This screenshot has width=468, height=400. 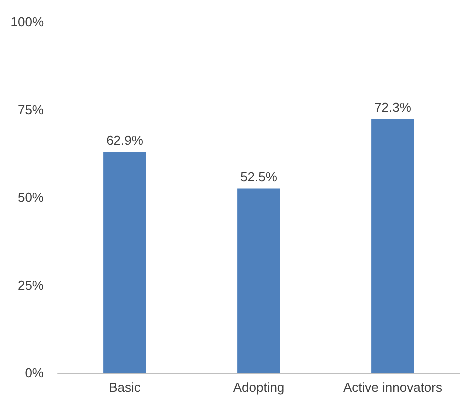 I want to click on y-tick-label: 100%, so click(x=27, y=22).